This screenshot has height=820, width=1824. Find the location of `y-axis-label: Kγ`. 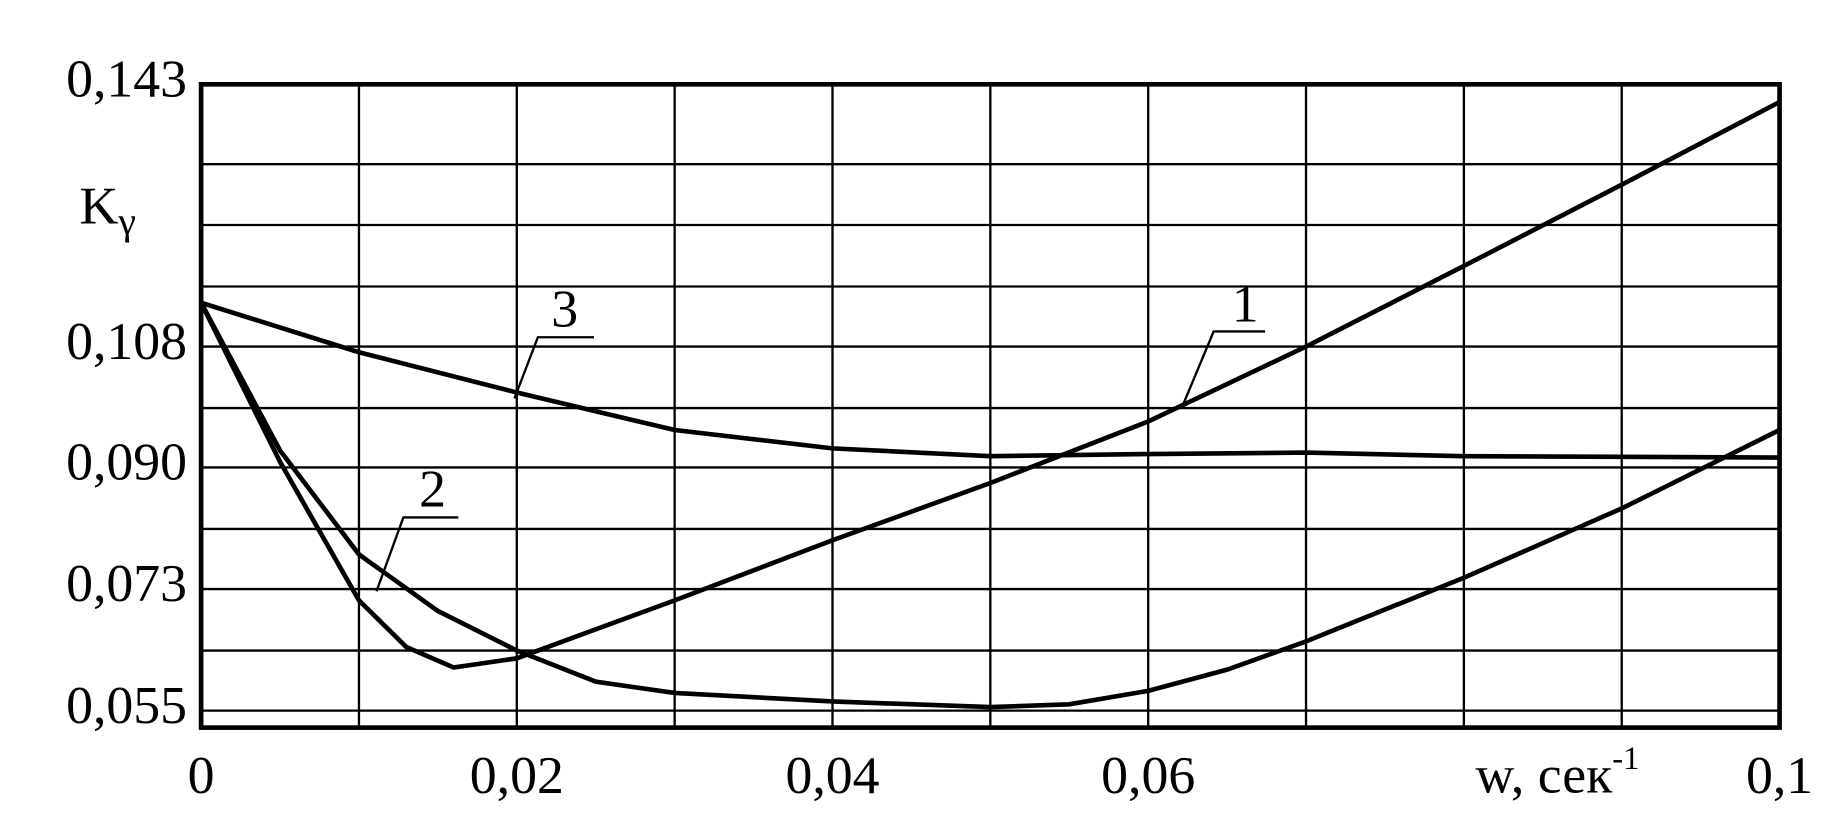

y-axis-label: Kγ is located at coordinates (108, 209).